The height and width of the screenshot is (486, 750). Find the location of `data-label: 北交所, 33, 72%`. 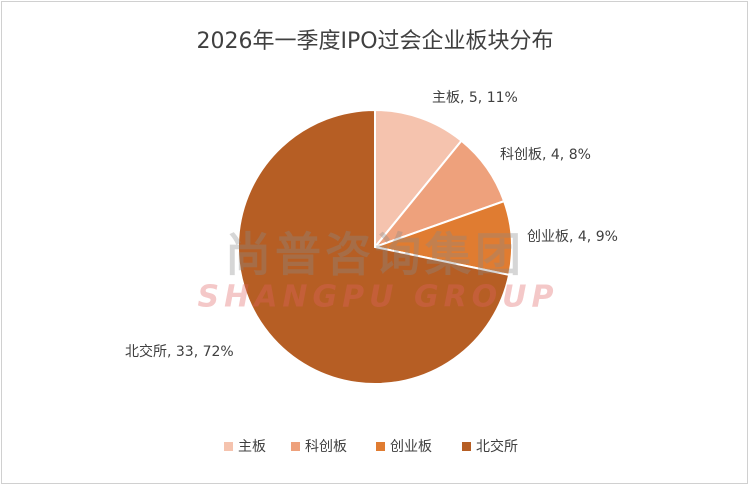

data-label: 北交所, 33, 72% is located at coordinates (179, 351).